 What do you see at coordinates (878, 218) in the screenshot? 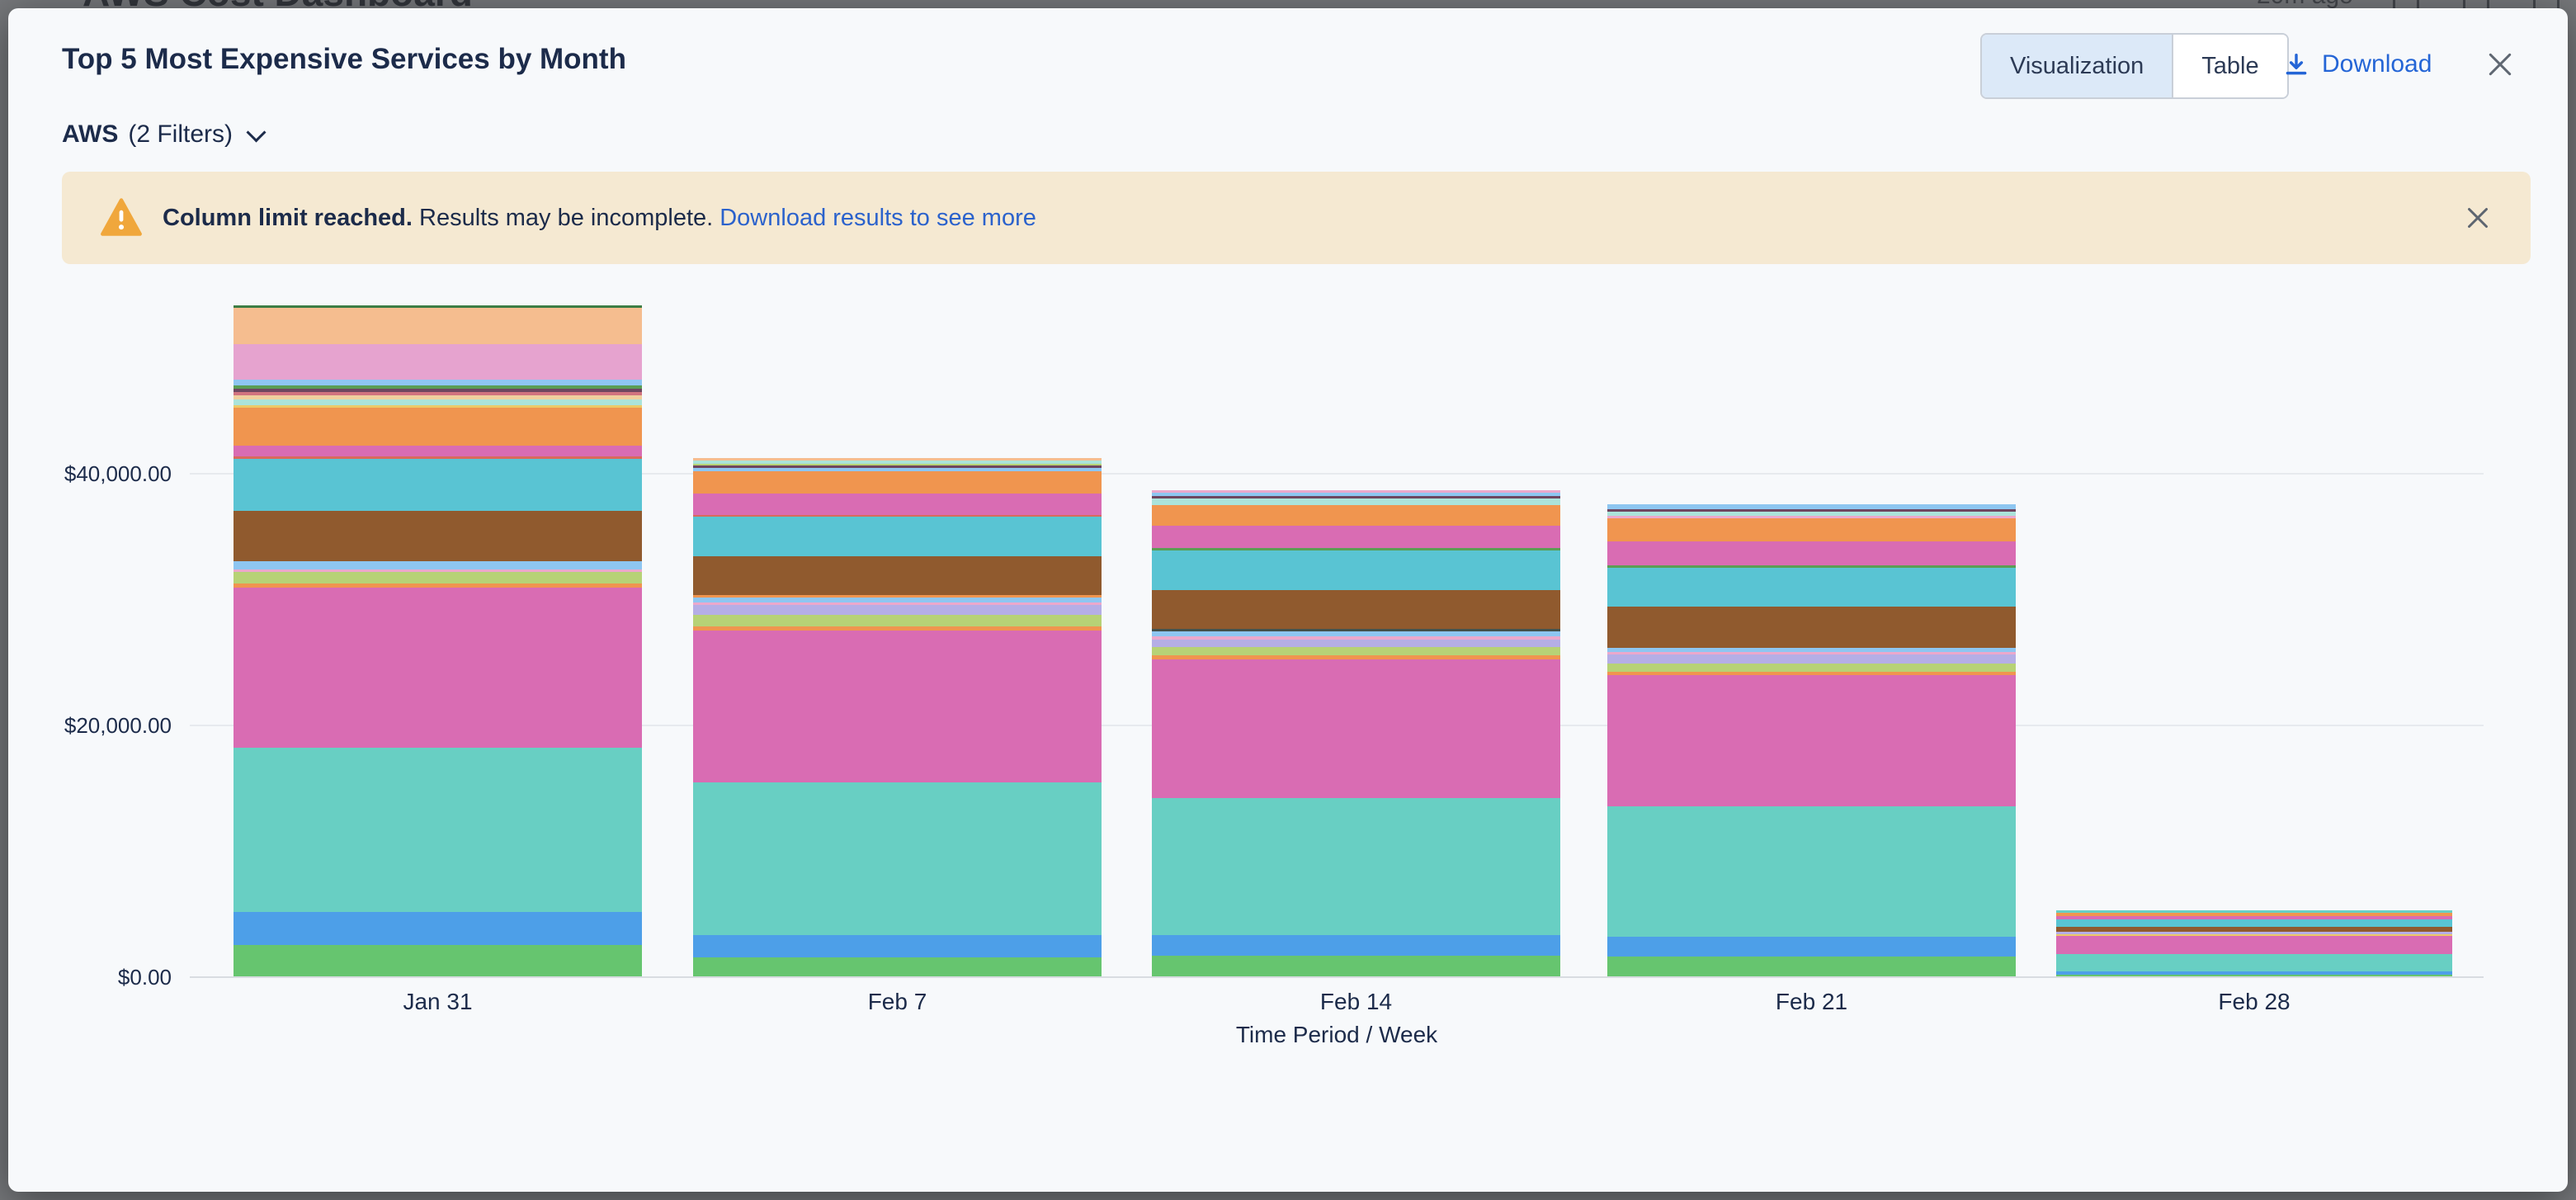
I see `banner-download-link: Download results to see more` at bounding box center [878, 218].